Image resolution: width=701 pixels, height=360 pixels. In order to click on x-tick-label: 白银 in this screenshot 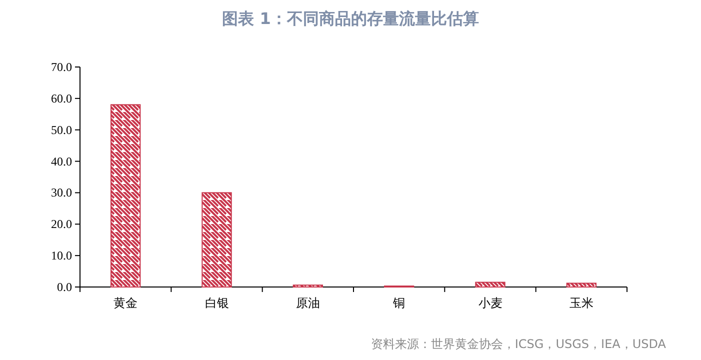, I will do `click(216, 303)`.